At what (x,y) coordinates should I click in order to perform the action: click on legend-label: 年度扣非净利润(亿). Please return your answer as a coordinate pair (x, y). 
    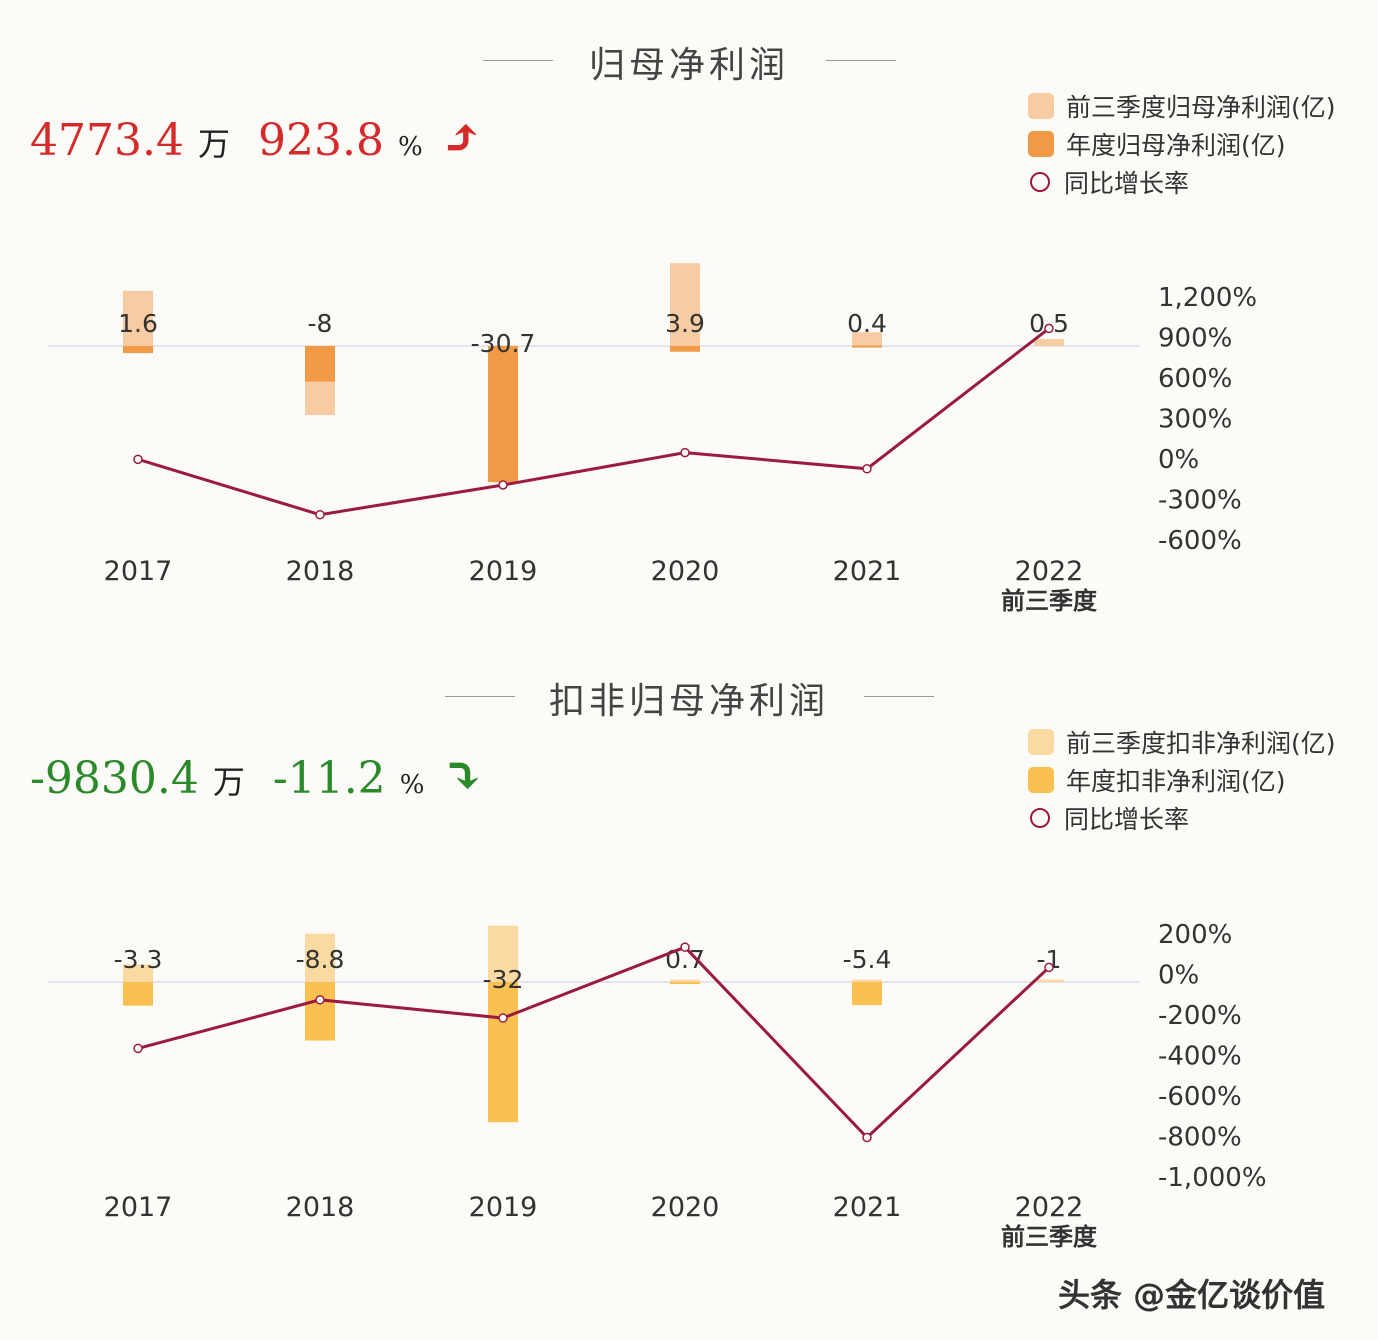
    Looking at the image, I should click on (1176, 781).